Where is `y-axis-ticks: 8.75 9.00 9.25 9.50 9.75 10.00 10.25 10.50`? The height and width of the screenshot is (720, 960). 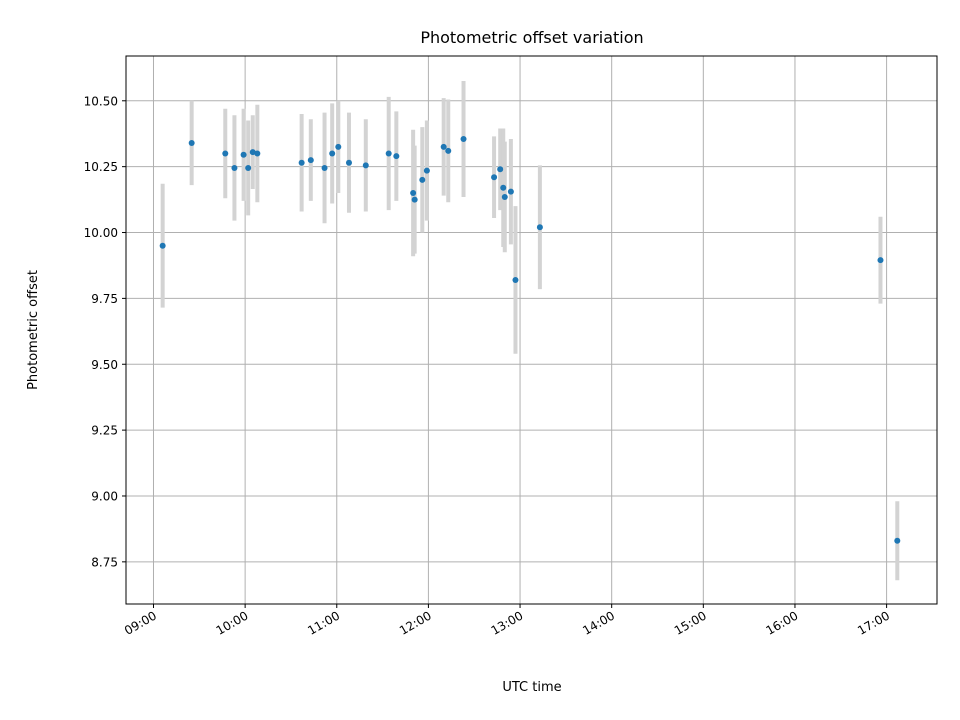 y-axis-ticks: 8.75 9.00 9.25 9.50 9.75 10.00 10.25 10.50 is located at coordinates (105, 331).